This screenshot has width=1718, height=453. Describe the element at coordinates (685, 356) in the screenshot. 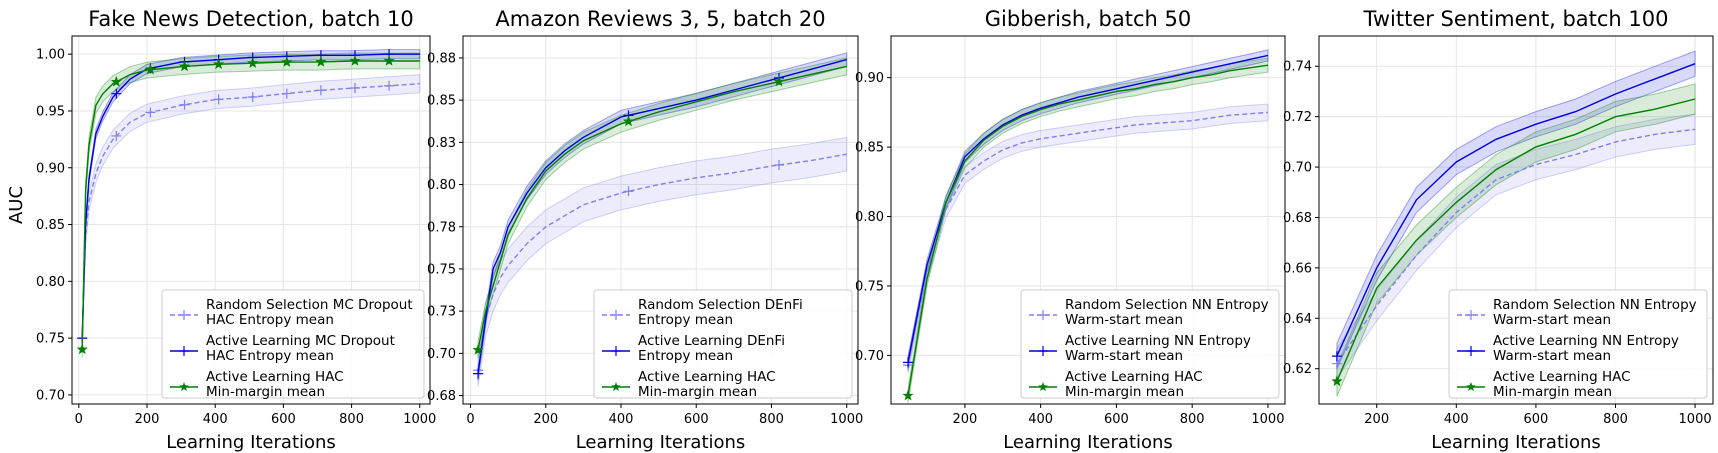

I see `legend-entry-line: Entropy mean` at that location.